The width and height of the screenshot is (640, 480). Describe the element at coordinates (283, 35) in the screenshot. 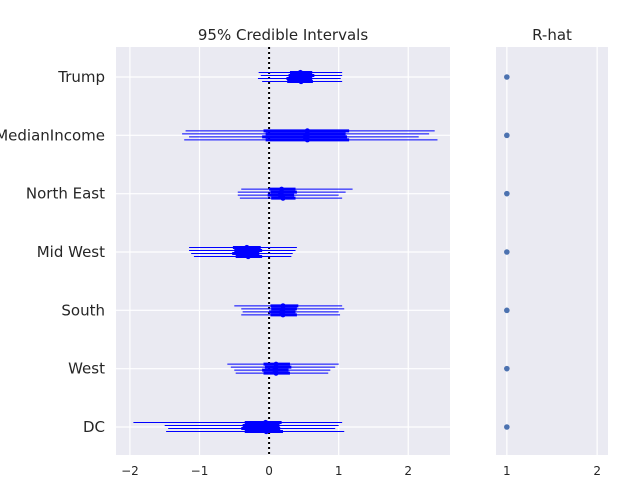

I see `intervals-title: 95% Credible Intervals` at that location.